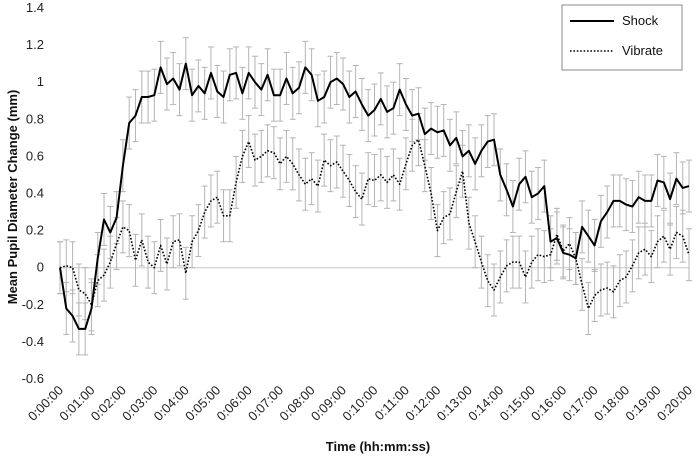  What do you see at coordinates (33, 341) in the screenshot?
I see `y-tick-label: -0.4` at bounding box center [33, 341].